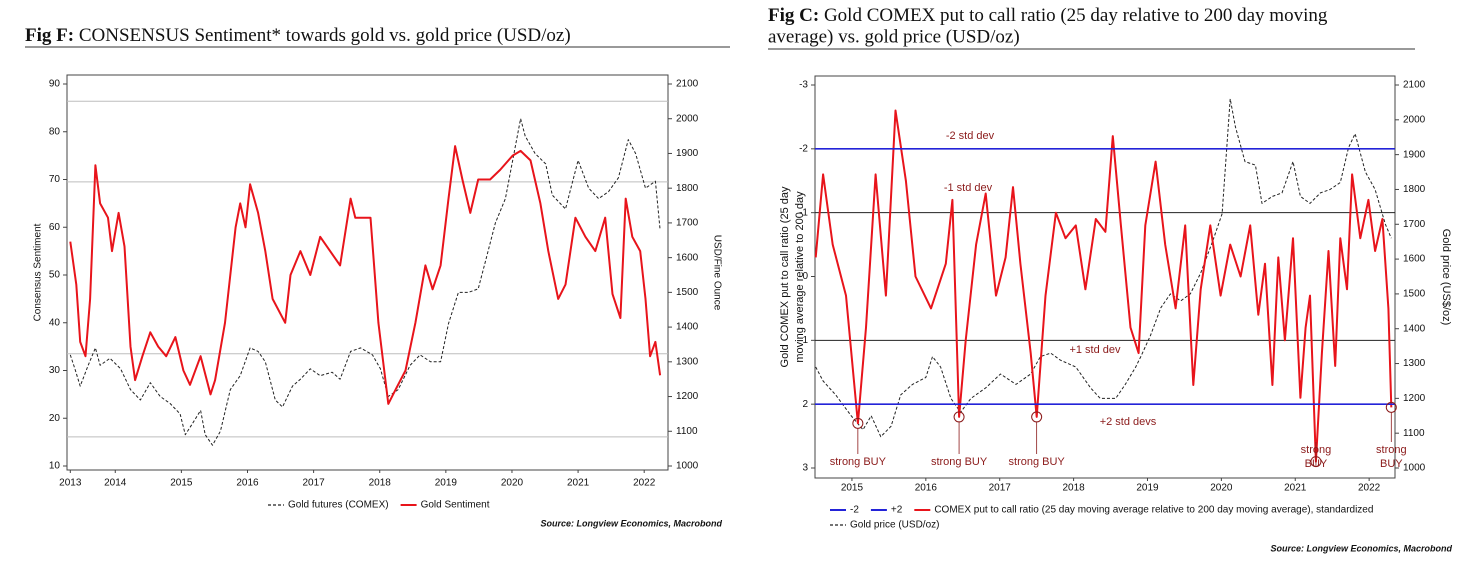 This screenshot has height=571, width=1483. What do you see at coordinates (803, 85) in the screenshot?
I see `y-tick-label: -3` at bounding box center [803, 85].